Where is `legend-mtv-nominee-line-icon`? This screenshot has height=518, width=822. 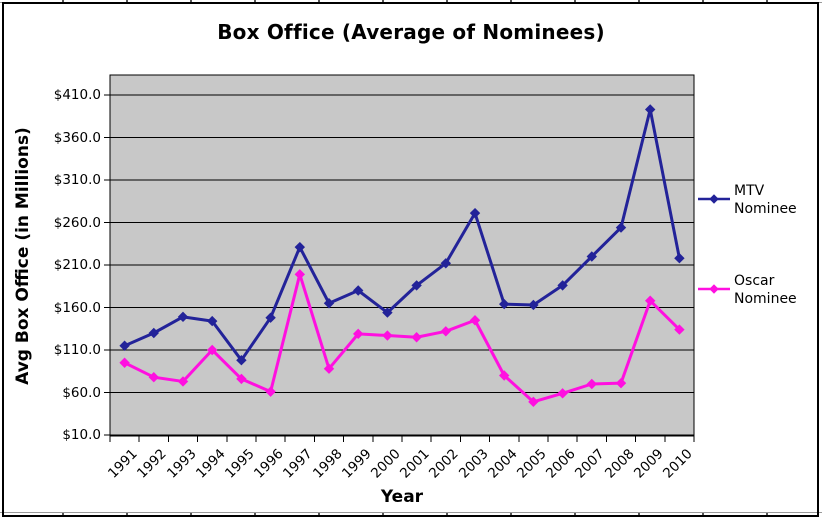 legend-mtv-nominee-line-icon is located at coordinates (714, 198).